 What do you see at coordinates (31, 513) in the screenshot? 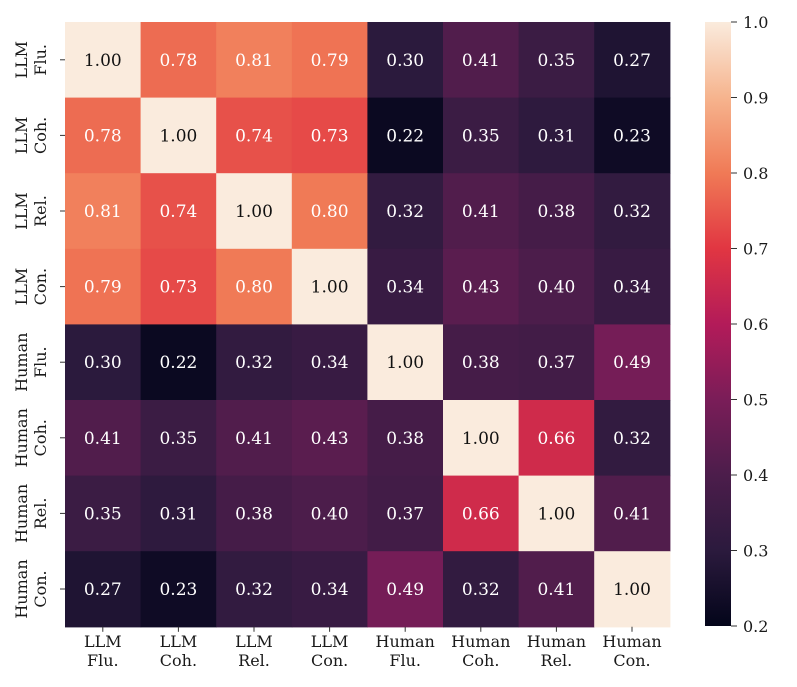
I see `row-tick-label: HumanRel.` at bounding box center [31, 513].